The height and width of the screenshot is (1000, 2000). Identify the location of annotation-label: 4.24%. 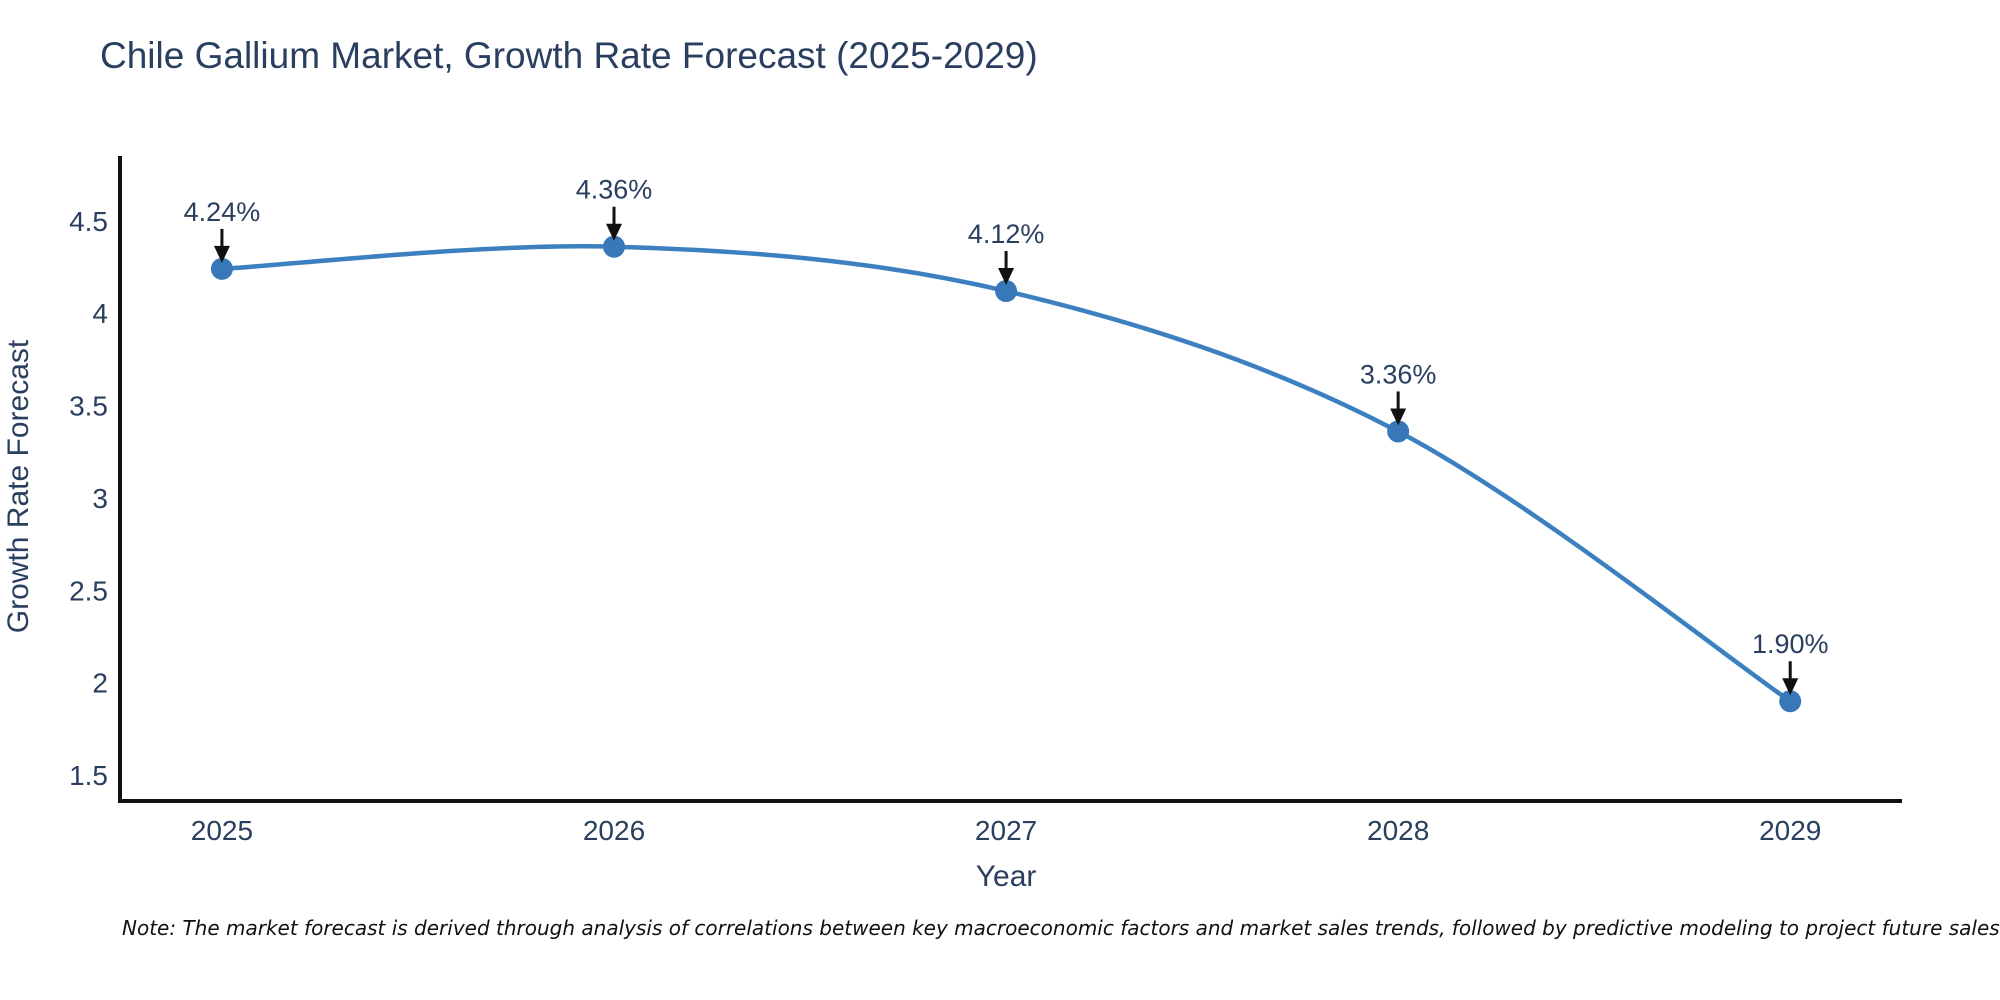
(222, 212).